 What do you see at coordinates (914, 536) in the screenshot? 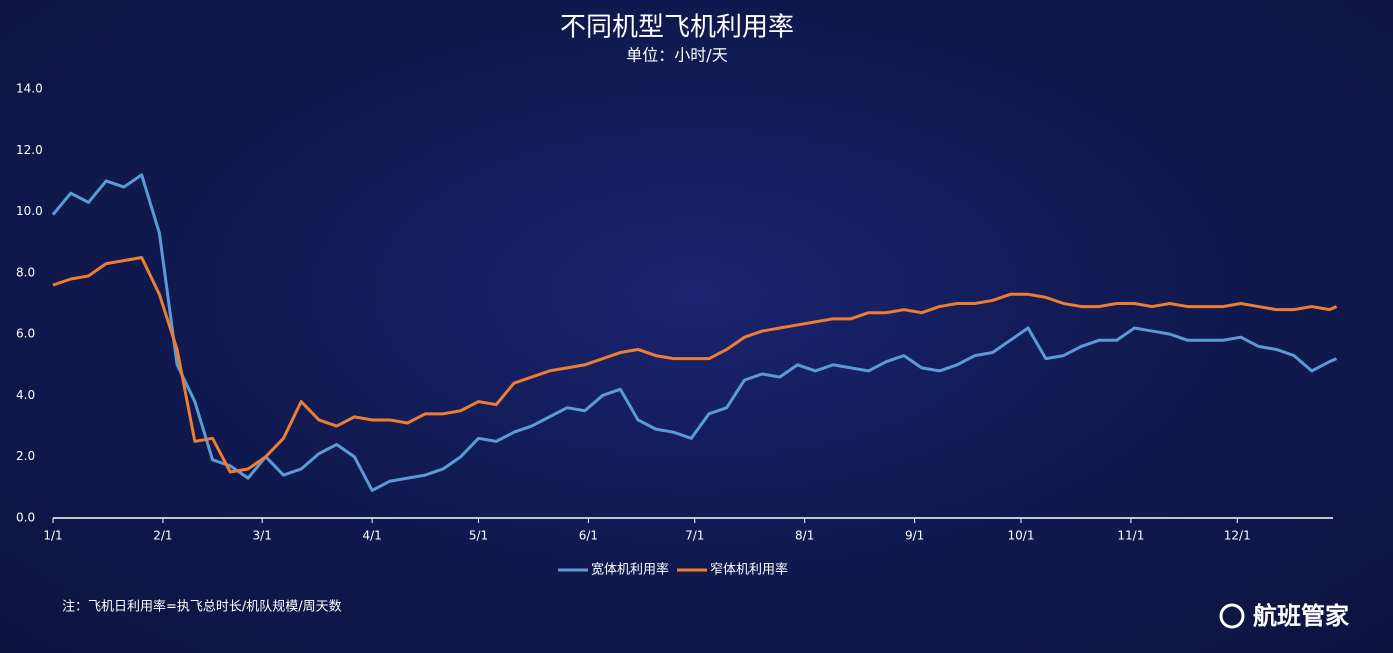
I see `x-tick-label: 9/1` at bounding box center [914, 536].